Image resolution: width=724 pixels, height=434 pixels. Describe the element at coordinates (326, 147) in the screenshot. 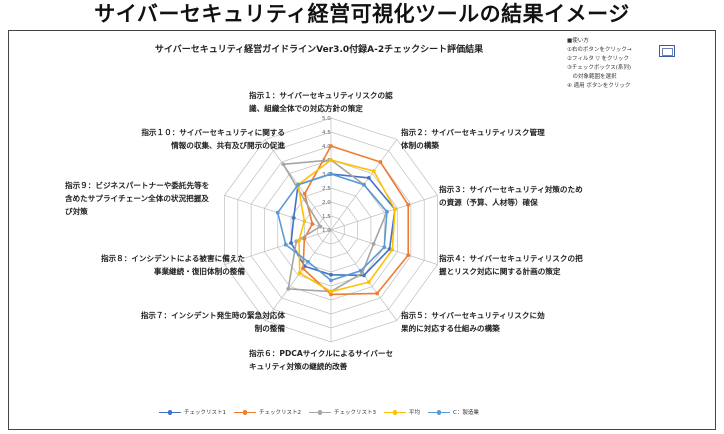

I see `radial-tick-label: 4.0` at that location.